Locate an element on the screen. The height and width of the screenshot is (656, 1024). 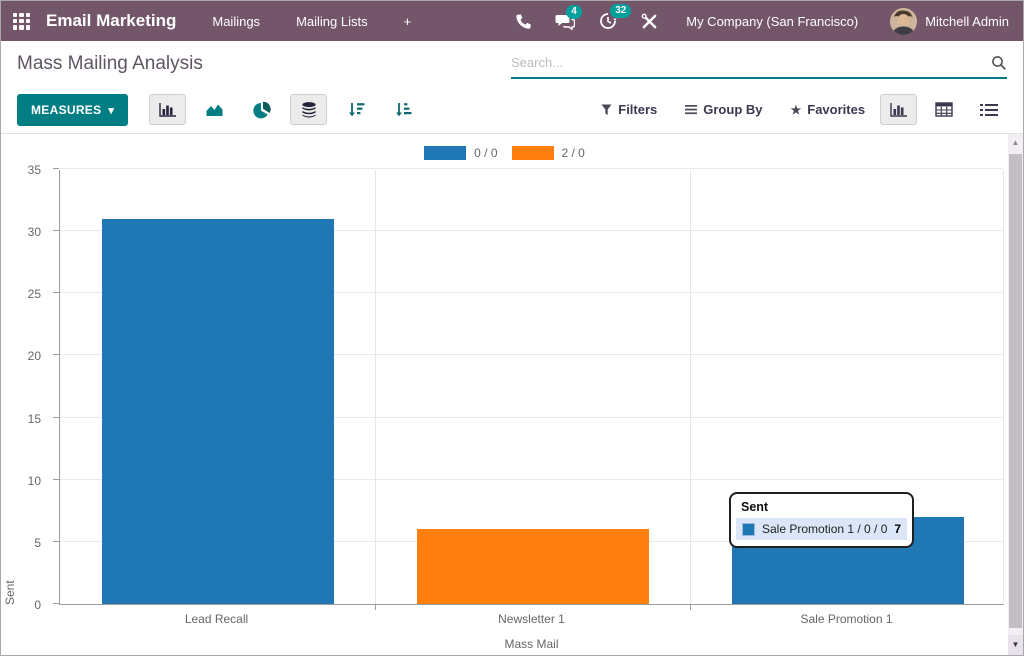
chart-legend: 0 / 0 2 / 0 is located at coordinates (504, 153).